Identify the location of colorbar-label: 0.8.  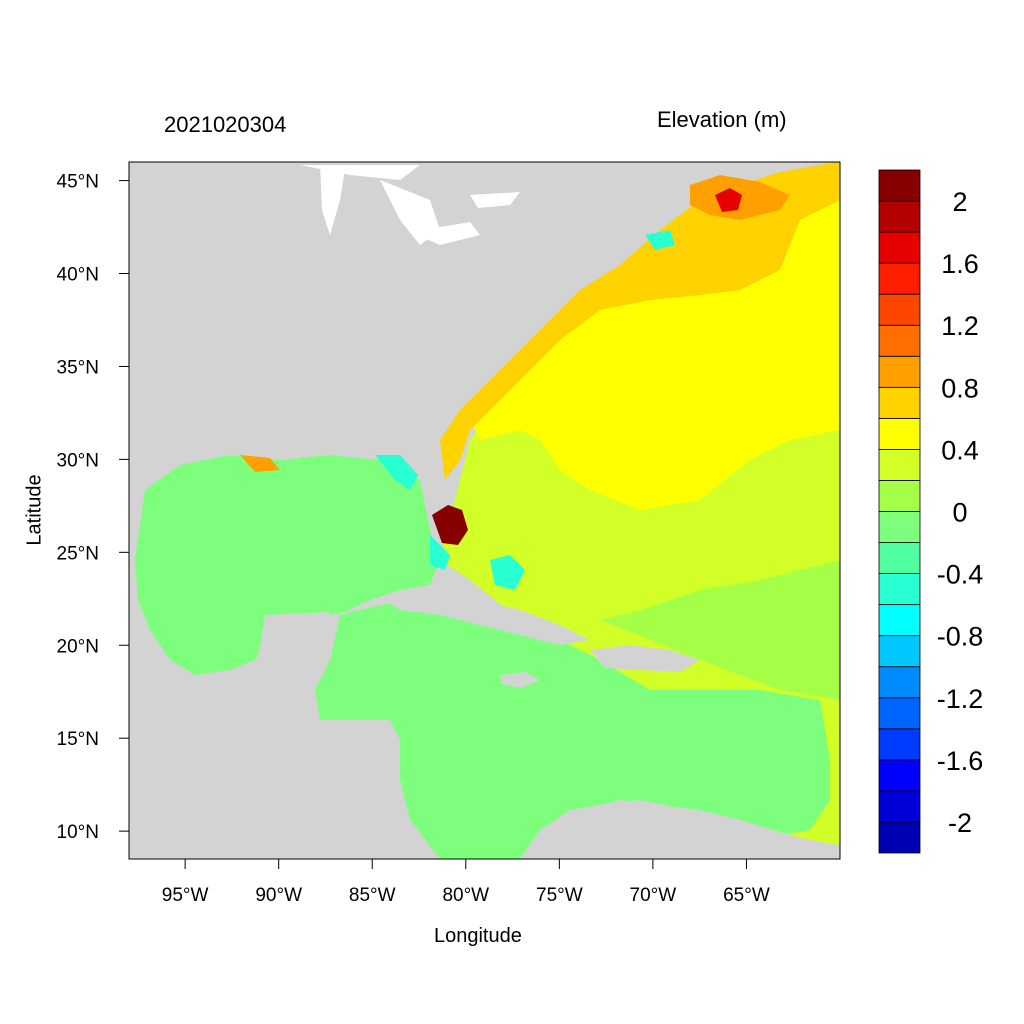
(960, 388).